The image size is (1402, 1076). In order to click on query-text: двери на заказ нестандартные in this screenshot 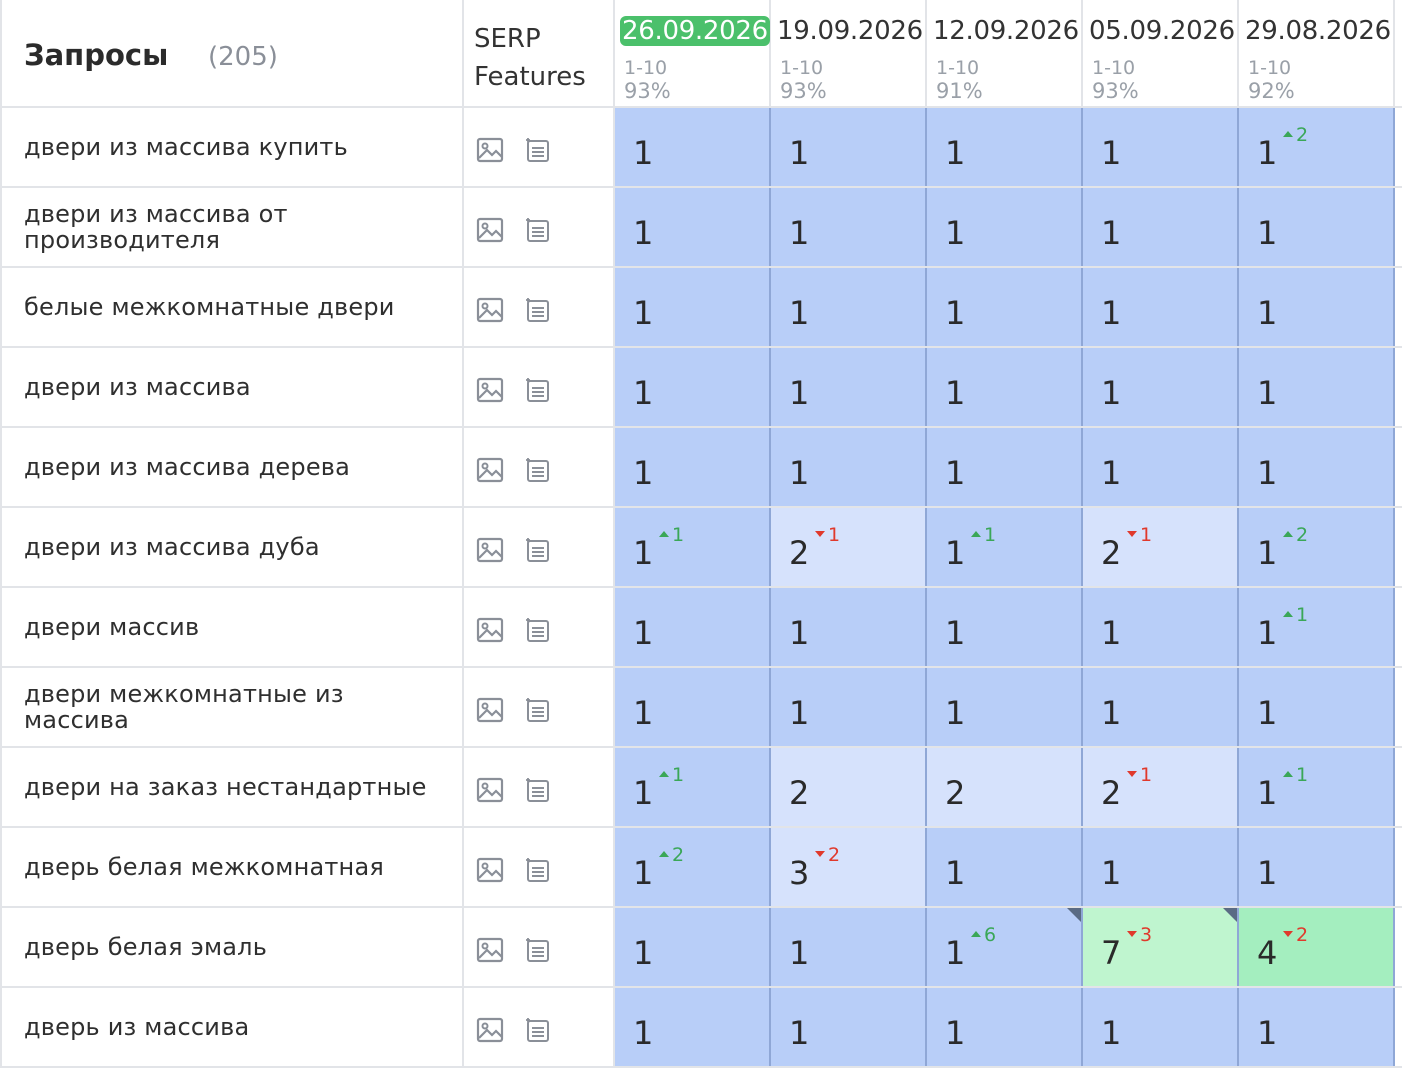, I will do `click(225, 787)`.